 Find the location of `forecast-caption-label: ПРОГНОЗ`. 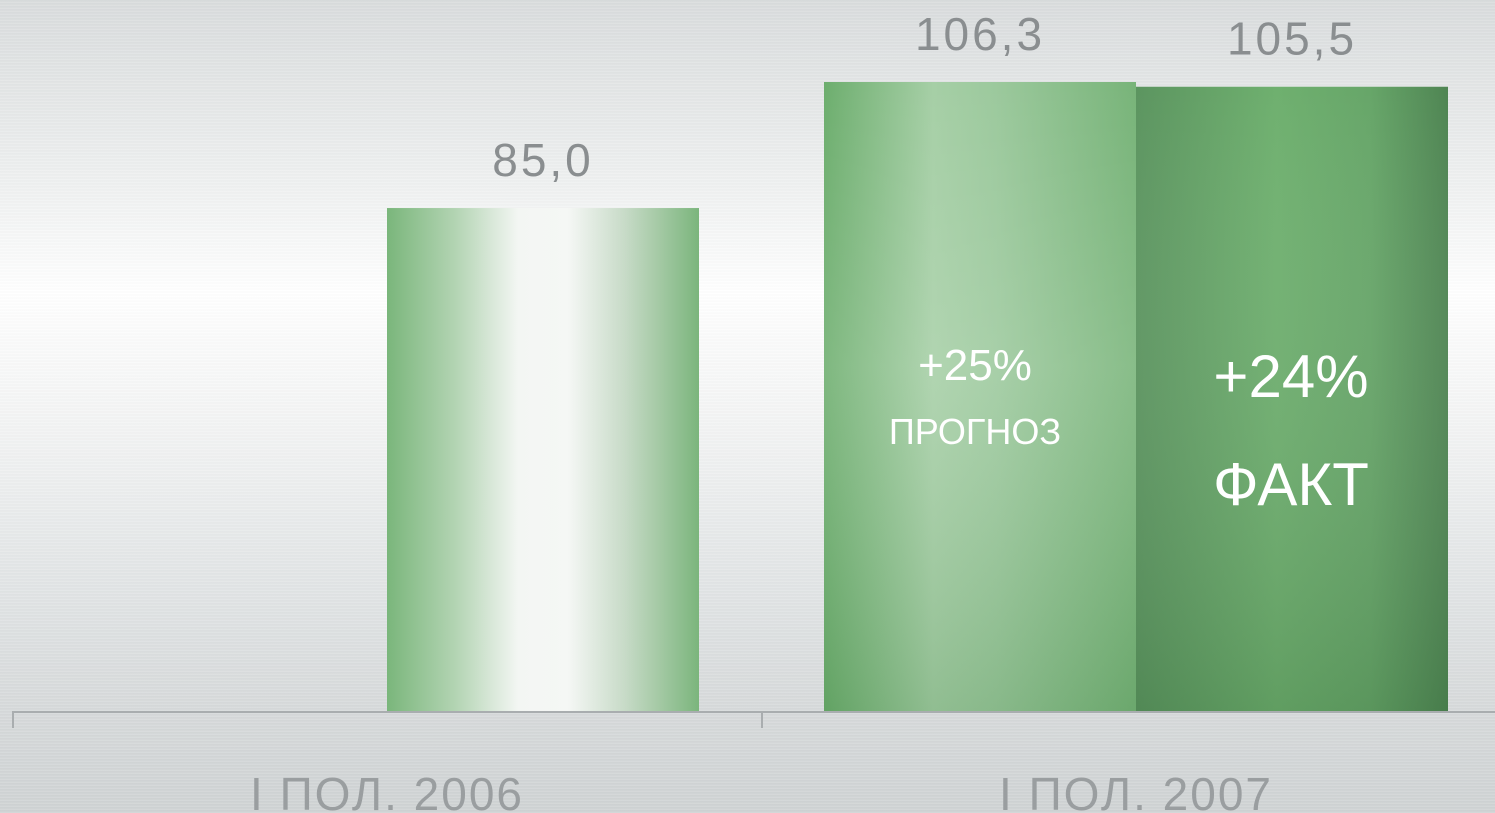

forecast-caption-label: ПРОГНОЗ is located at coordinates (975, 431).